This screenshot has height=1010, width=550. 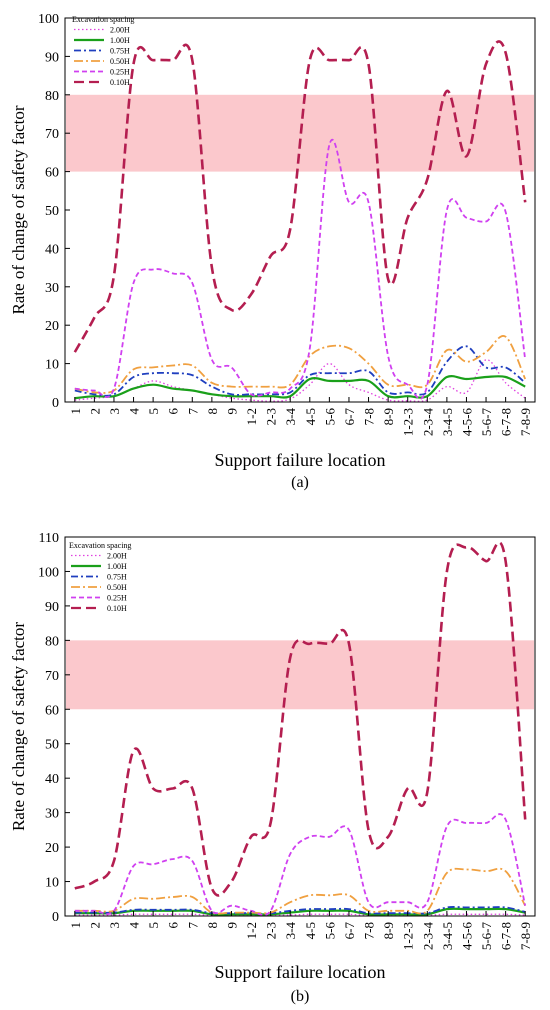 I want to click on panel-label: (b), so click(x=300, y=996).